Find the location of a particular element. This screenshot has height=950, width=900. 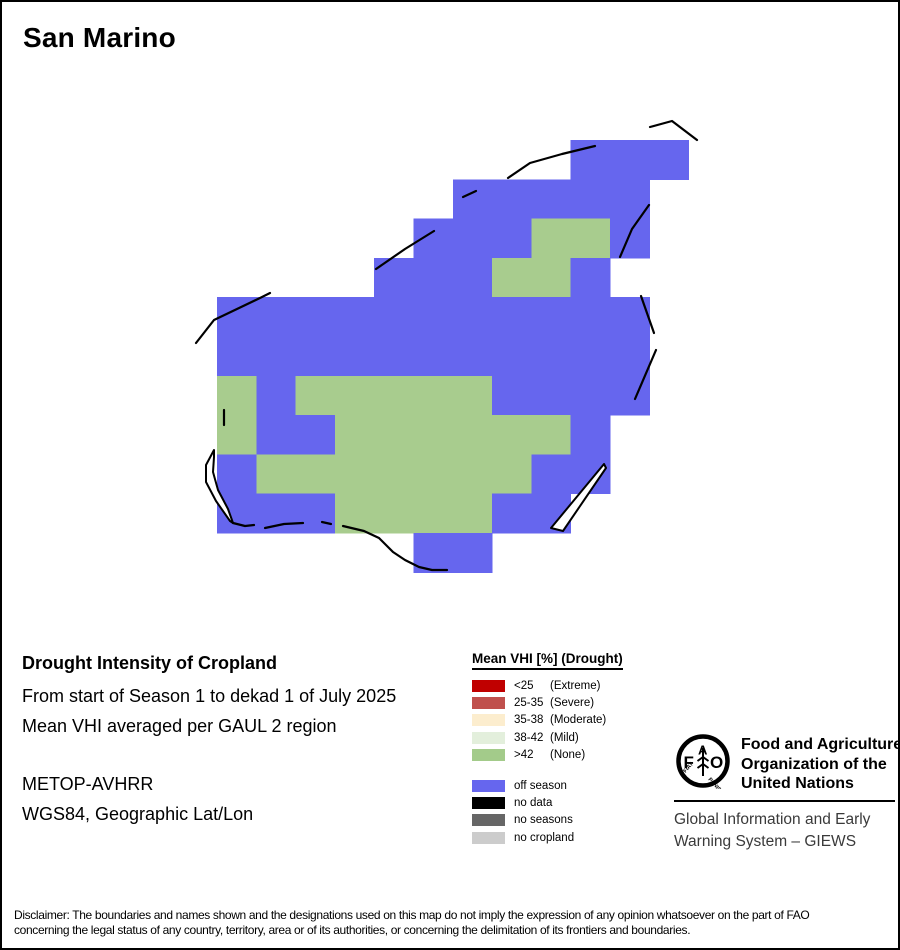

legend-row: >42 (None) is located at coordinates (582, 755).